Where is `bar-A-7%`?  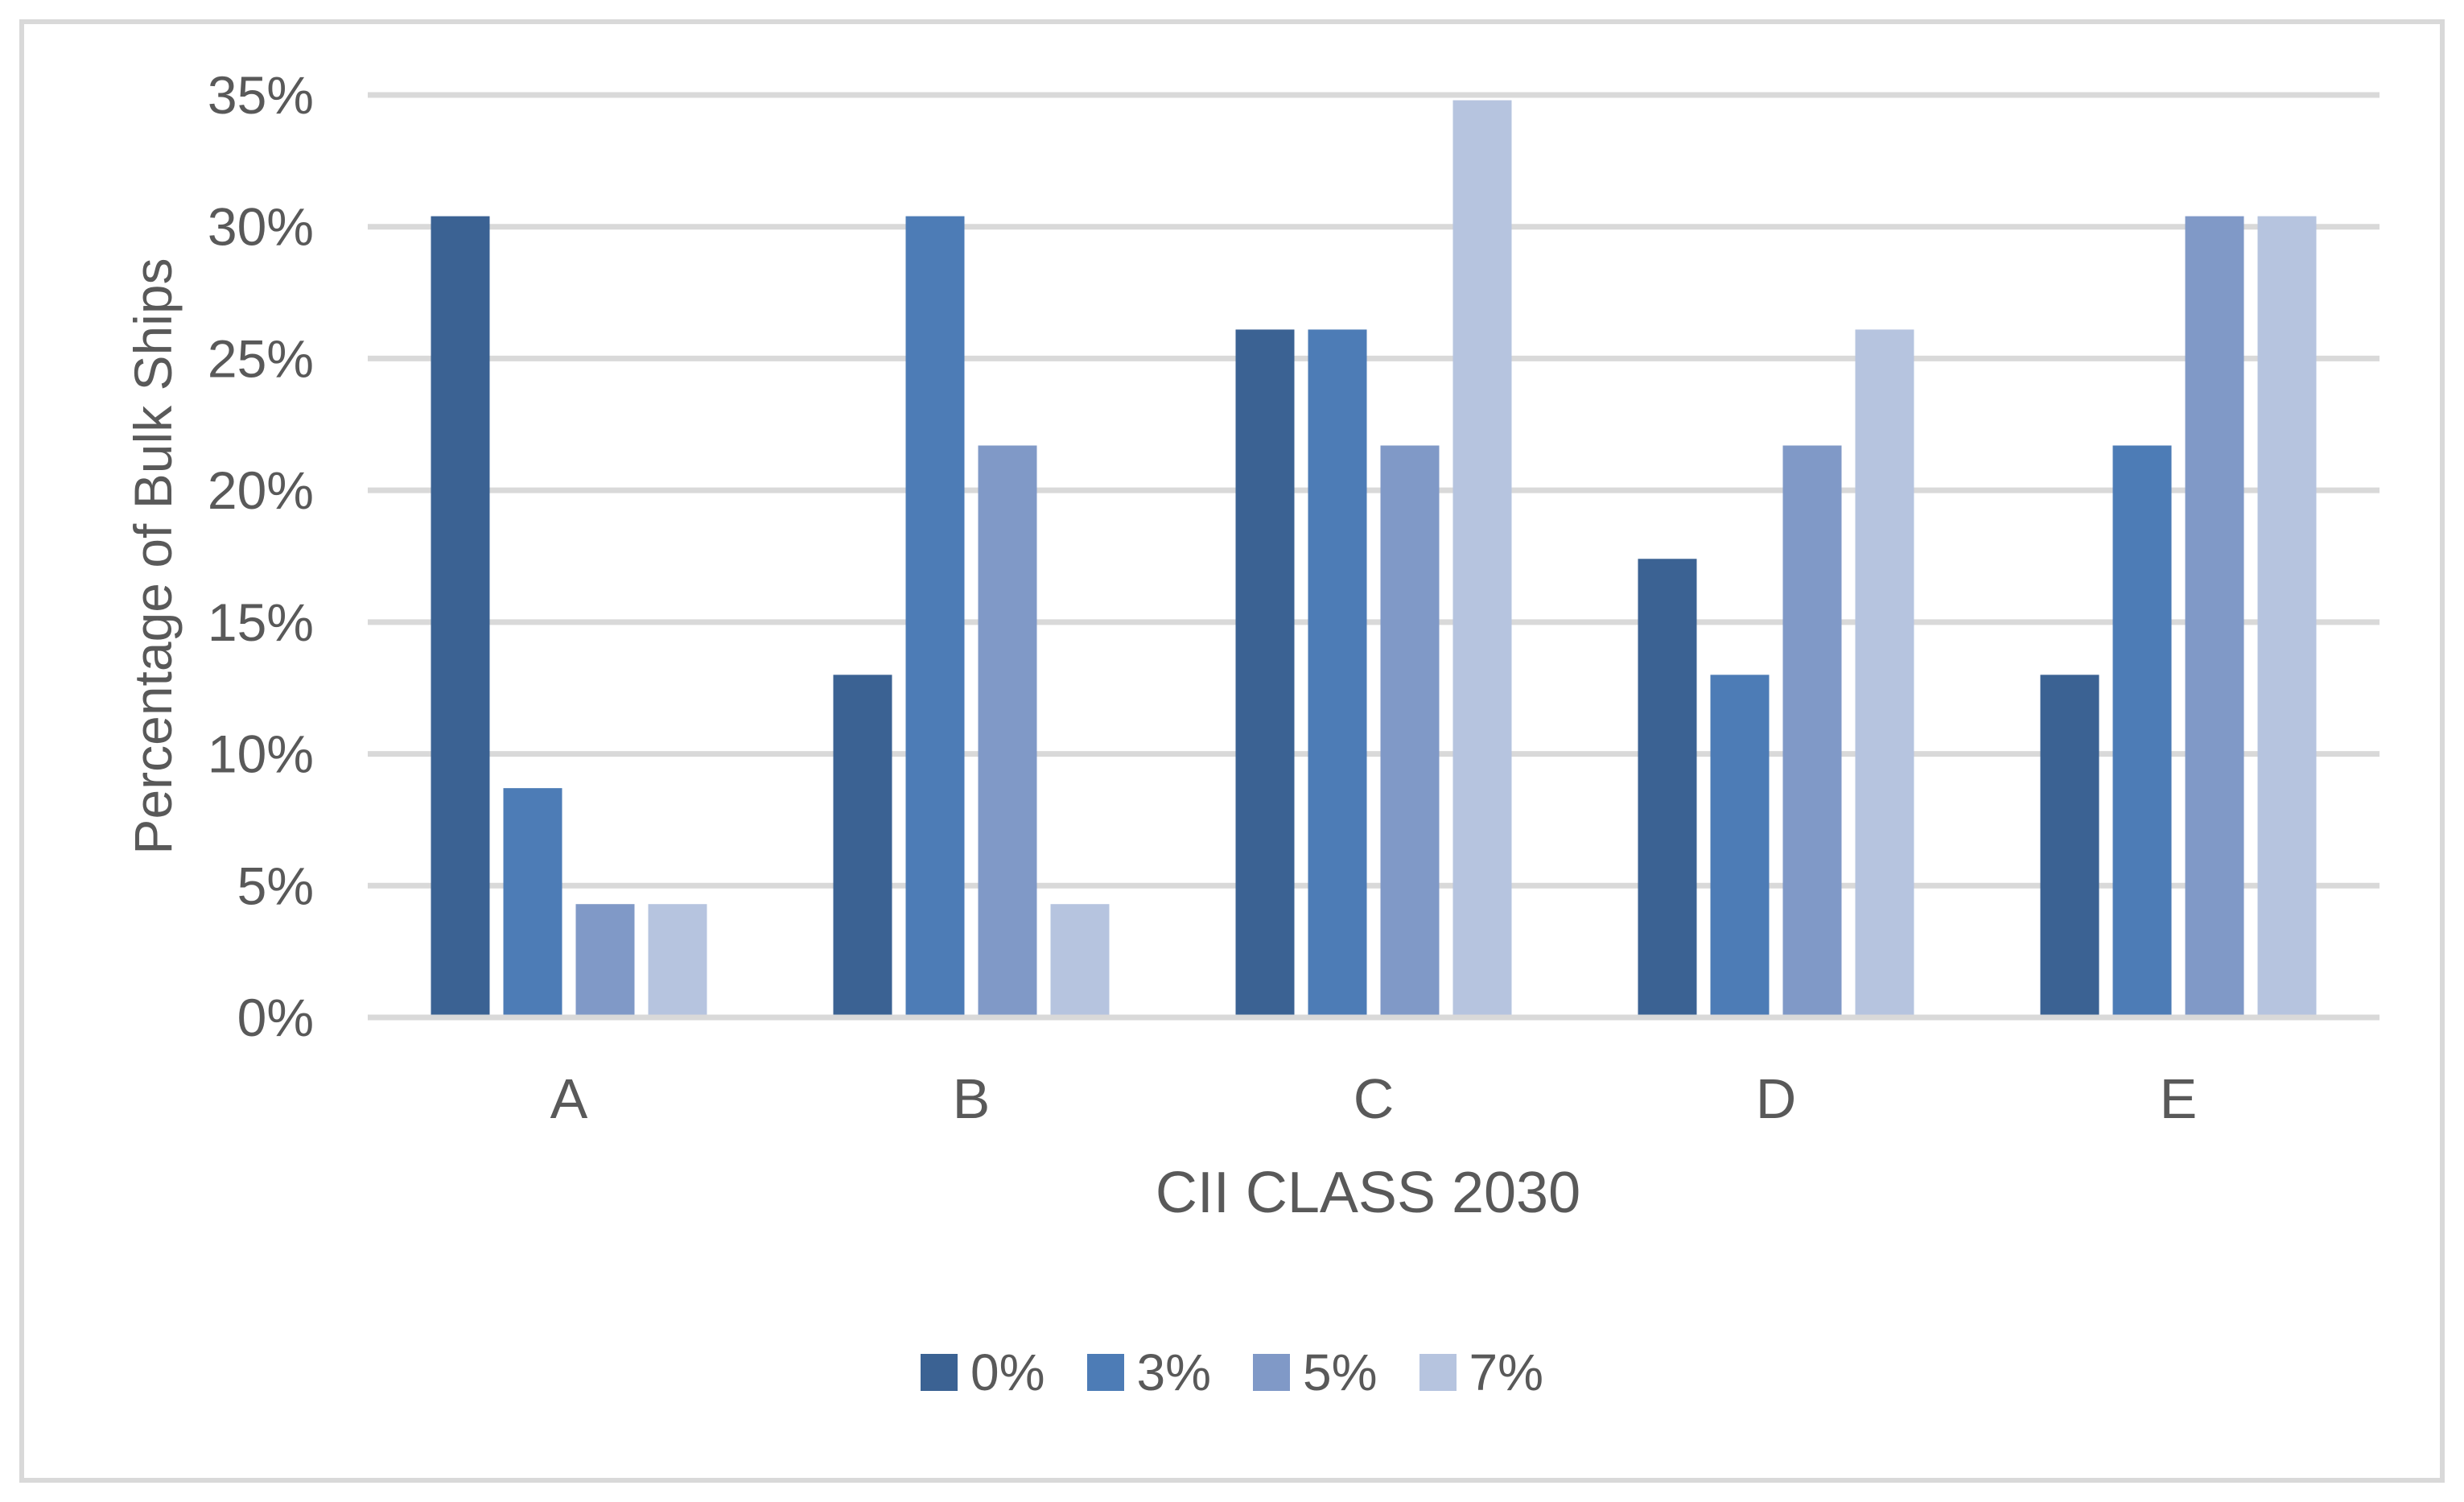
bar-A-7% is located at coordinates (677, 960).